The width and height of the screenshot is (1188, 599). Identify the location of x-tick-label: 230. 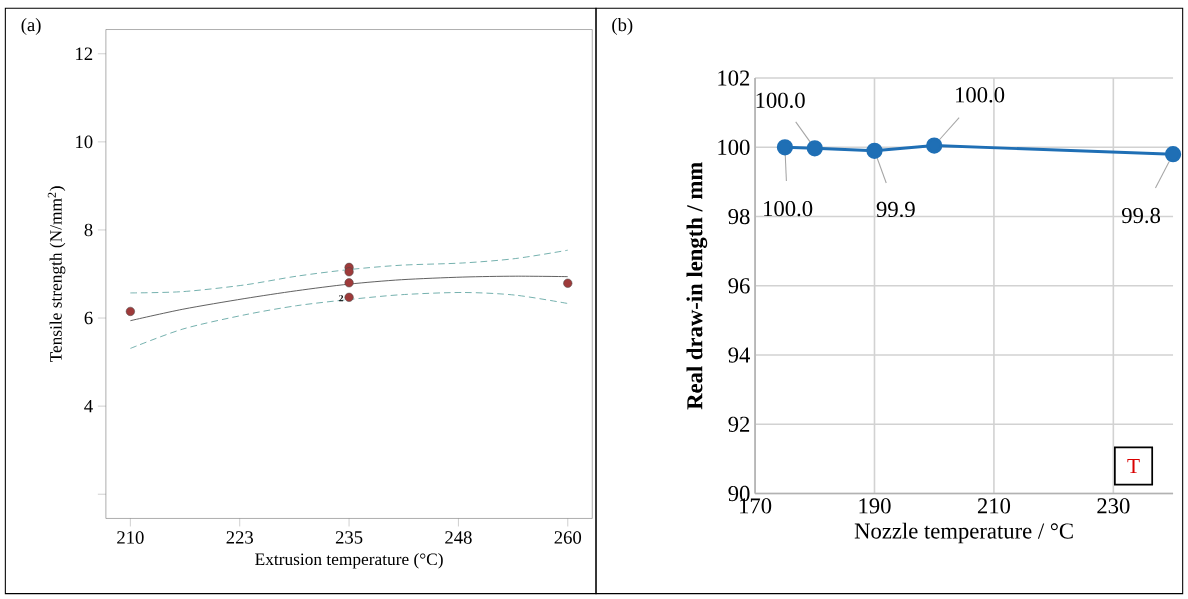
(1113, 506).